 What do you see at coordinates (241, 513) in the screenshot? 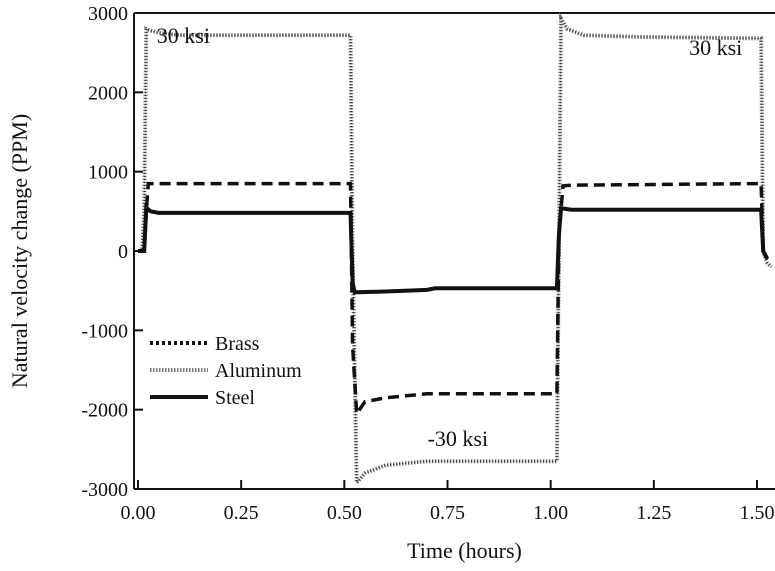
I see `x-tick-label: 0.25` at bounding box center [241, 513].